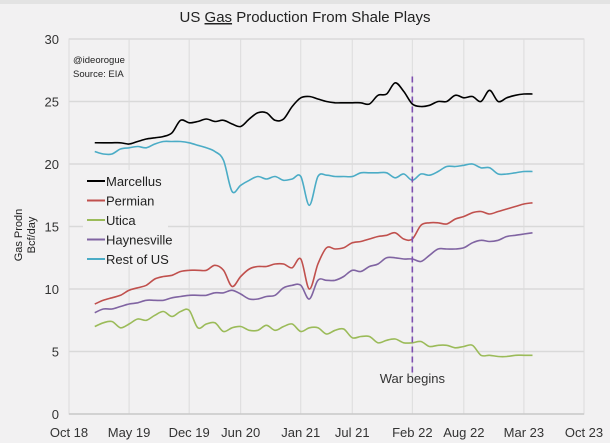  What do you see at coordinates (139, 240) in the screenshot?
I see `legend-label: Haynesville` at bounding box center [139, 240].